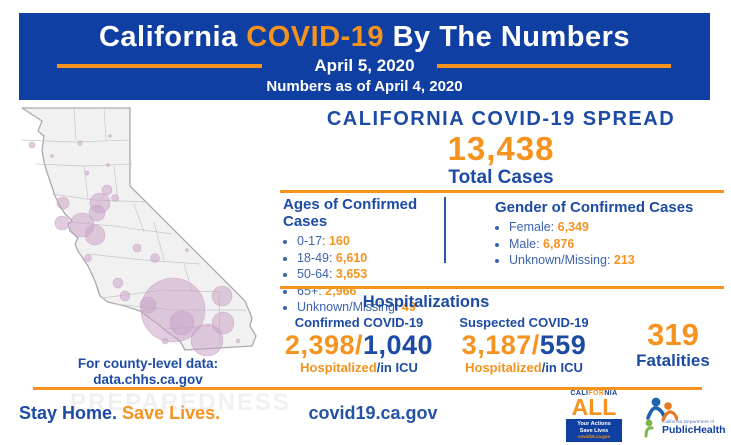  I want to click on gender-label: Male:, so click(526, 243).